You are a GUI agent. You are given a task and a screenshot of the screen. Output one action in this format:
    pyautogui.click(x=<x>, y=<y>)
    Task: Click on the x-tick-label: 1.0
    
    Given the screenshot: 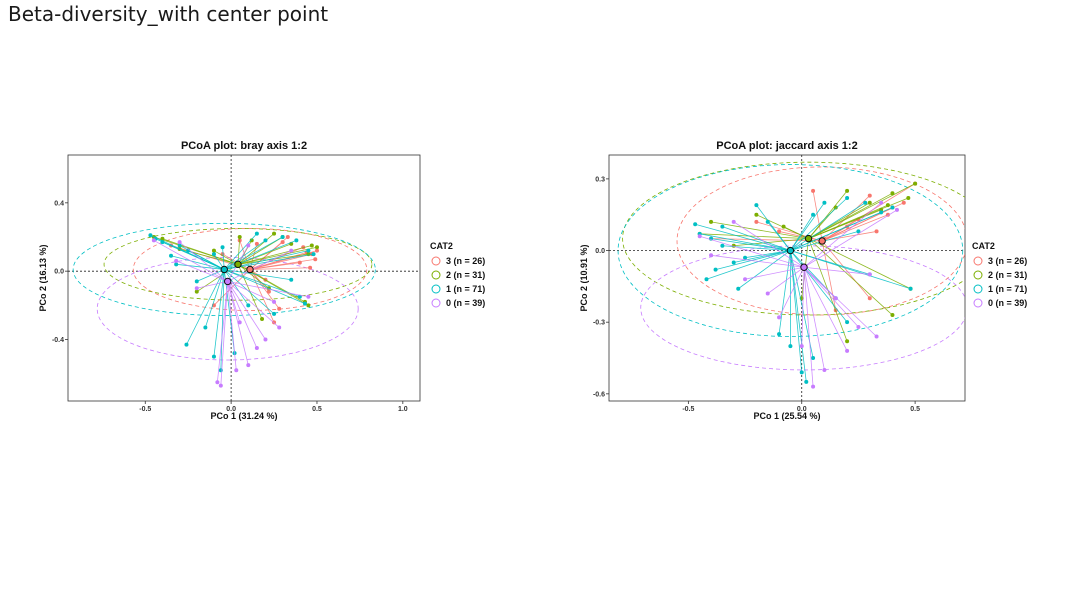 What is the action you would take?
    pyautogui.click(x=403, y=409)
    